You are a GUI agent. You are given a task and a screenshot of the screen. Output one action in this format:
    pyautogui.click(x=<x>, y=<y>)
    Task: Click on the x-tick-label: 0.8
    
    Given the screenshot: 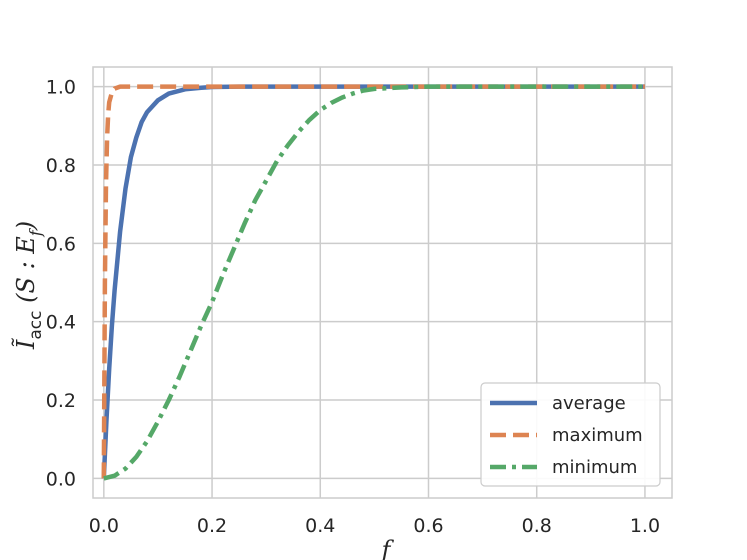 What is the action you would take?
    pyautogui.click(x=537, y=526)
    